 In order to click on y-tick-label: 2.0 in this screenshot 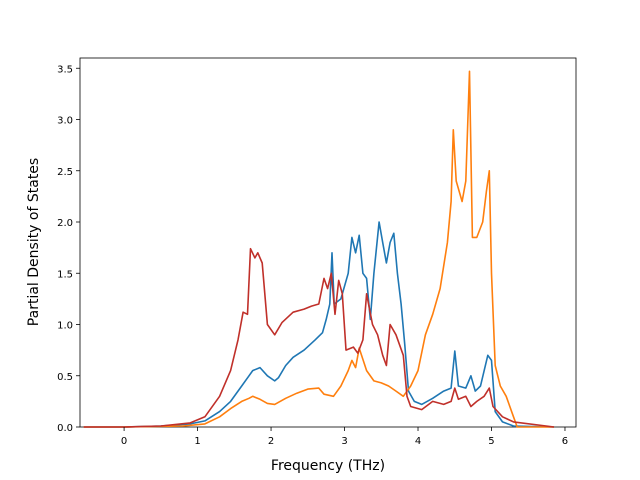, I will do `click(65, 223)`.